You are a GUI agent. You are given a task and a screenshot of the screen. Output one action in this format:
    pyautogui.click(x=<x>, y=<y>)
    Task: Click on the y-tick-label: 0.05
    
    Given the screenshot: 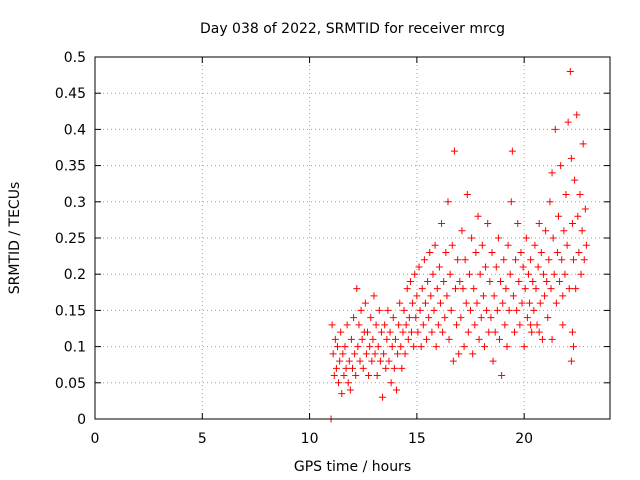 What is the action you would take?
    pyautogui.click(x=70, y=384)
    